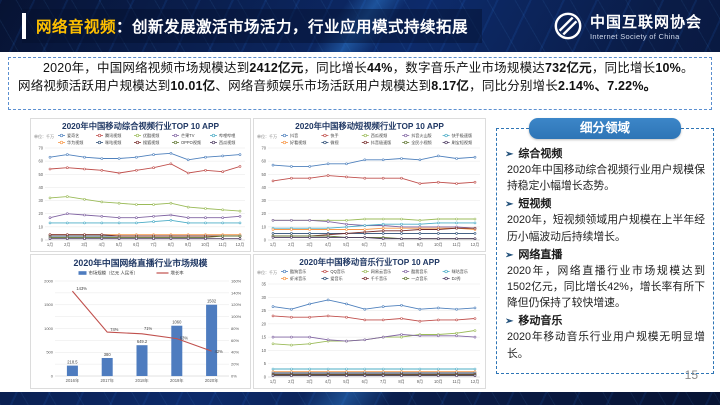 The image size is (720, 405). Describe the element at coordinates (252, 26) in the screenshot. I see `page-title: 网络音视频：创新发展激活市场活力，行业应用模式持续拓展` at that location.